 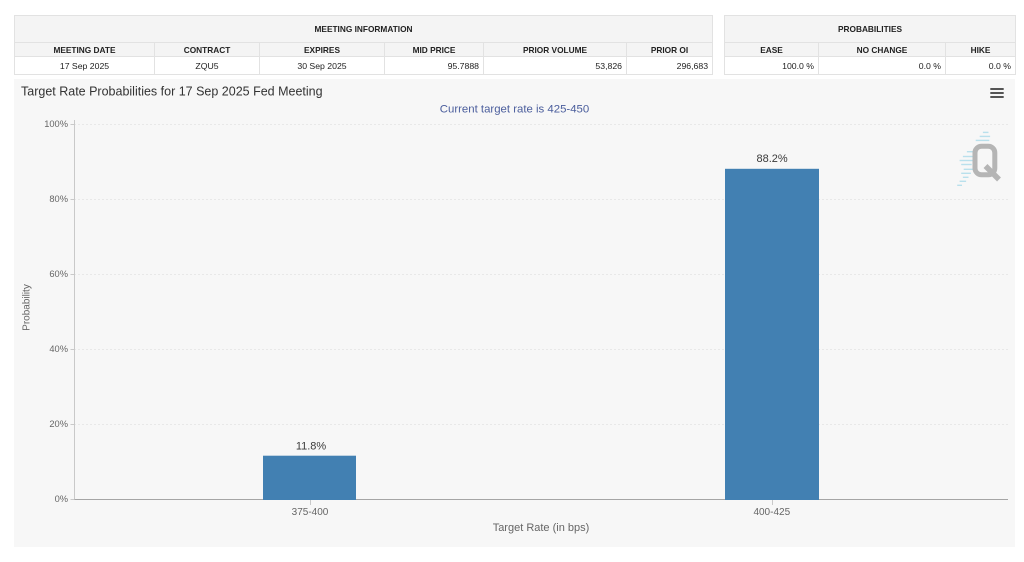 What do you see at coordinates (310, 512) in the screenshot?
I see `svg-text: 375-400` at bounding box center [310, 512].